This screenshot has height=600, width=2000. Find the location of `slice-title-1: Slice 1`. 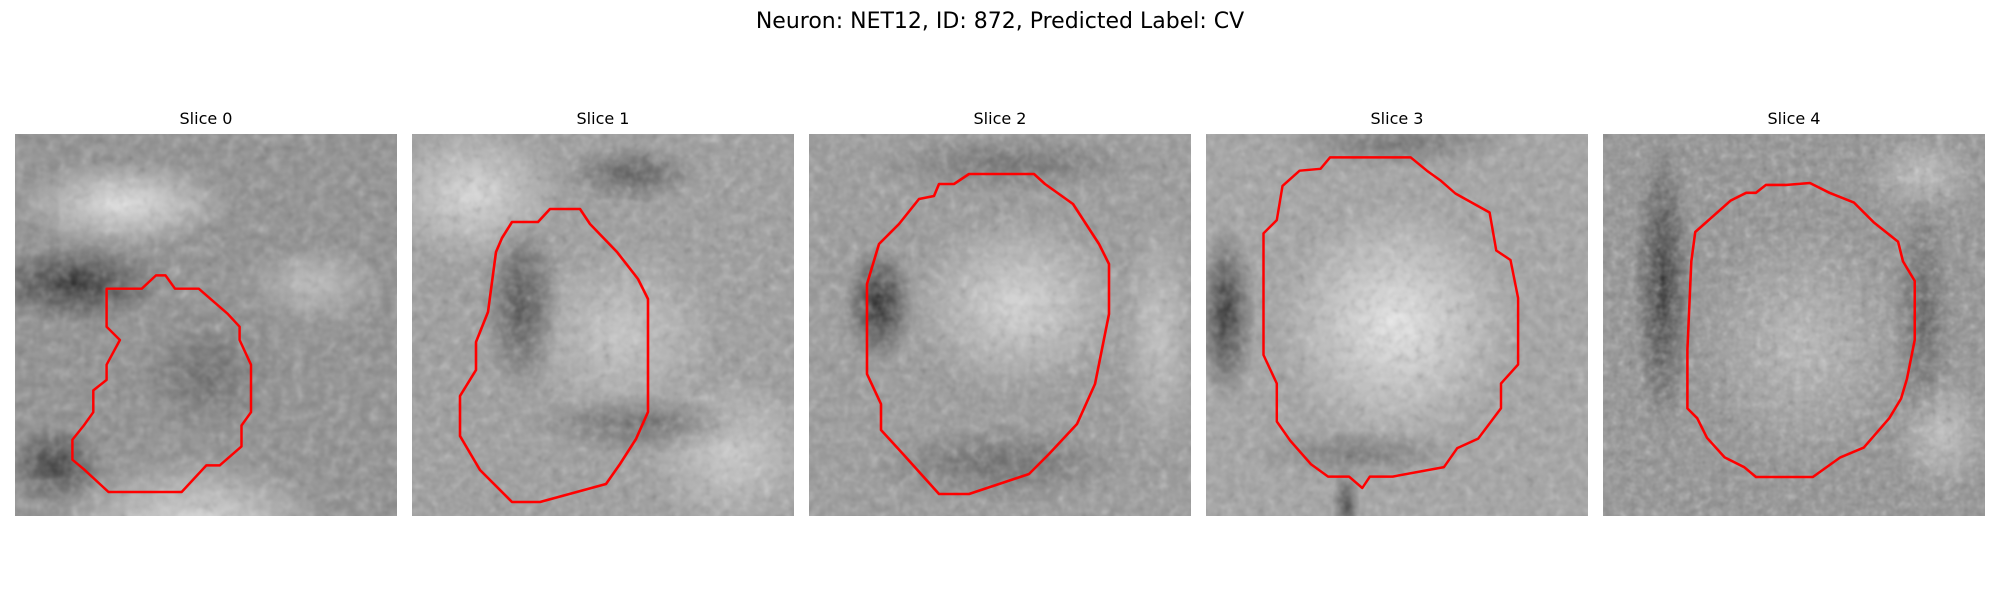

slice-title-1: Slice 1 is located at coordinates (603, 118).